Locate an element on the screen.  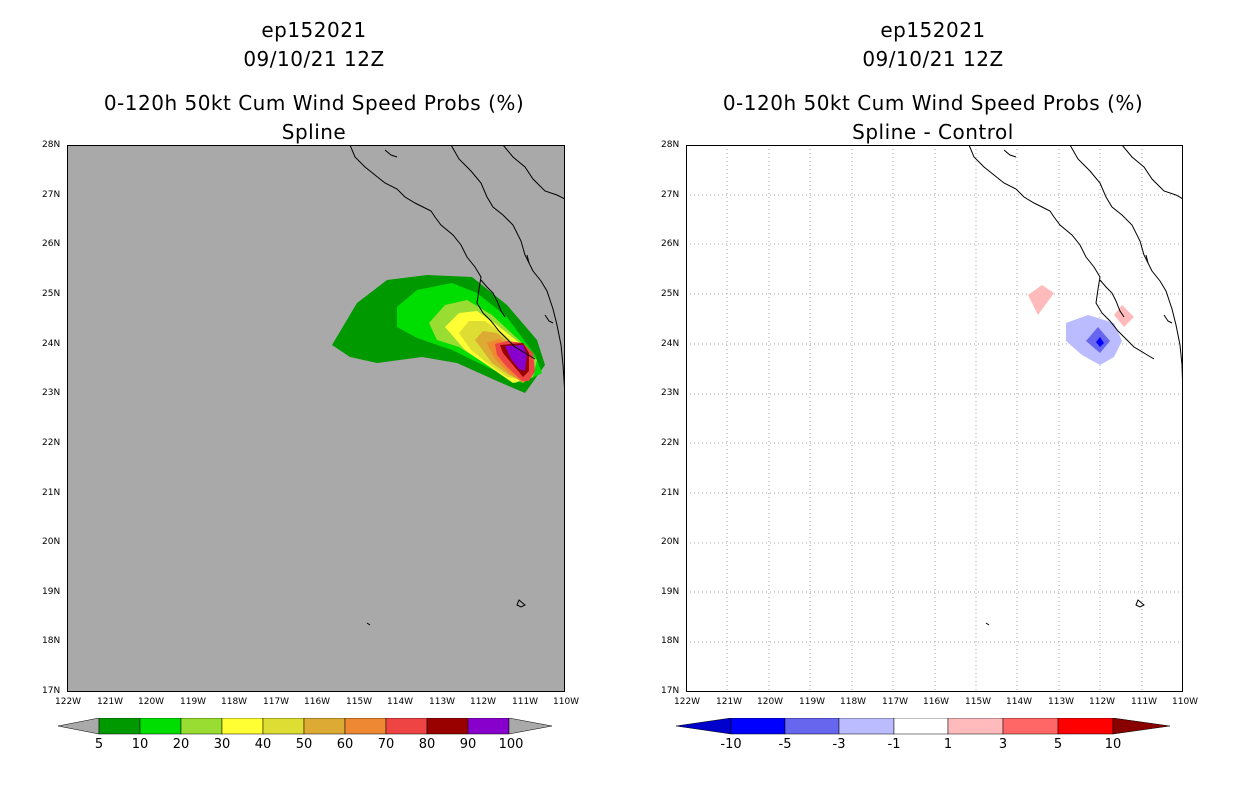
left-lat-label: 26N is located at coordinates (51, 244).